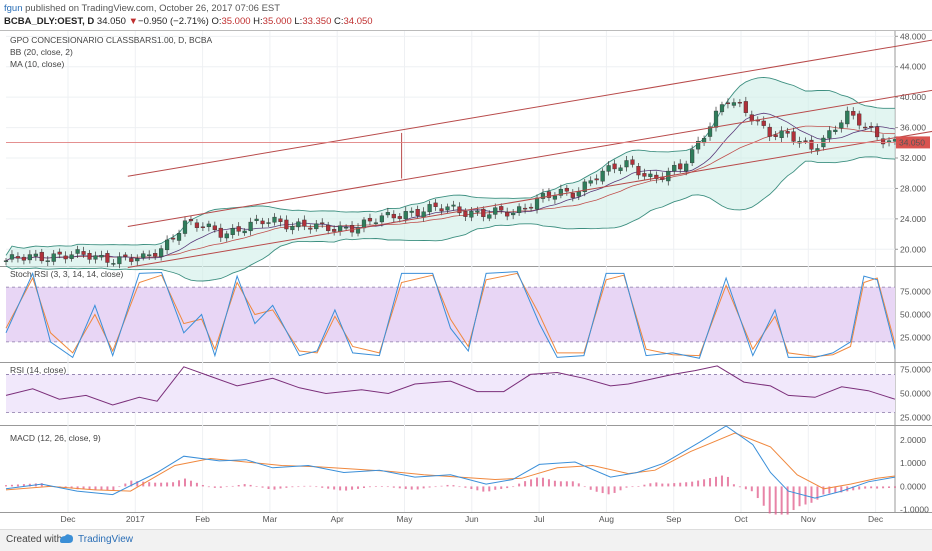 The image size is (932, 551). What do you see at coordinates (317, 21) in the screenshot?
I see `low-value: 33.350` at bounding box center [317, 21].